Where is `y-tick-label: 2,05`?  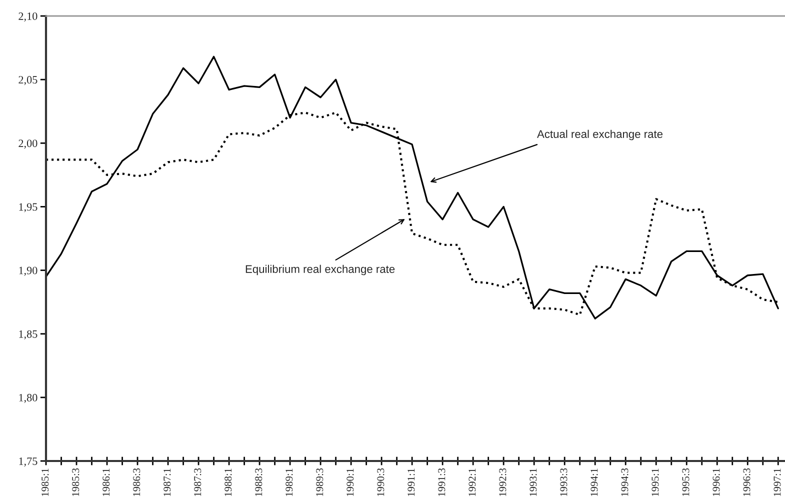
y-tick-label: 2,05 is located at coordinates (28, 81).